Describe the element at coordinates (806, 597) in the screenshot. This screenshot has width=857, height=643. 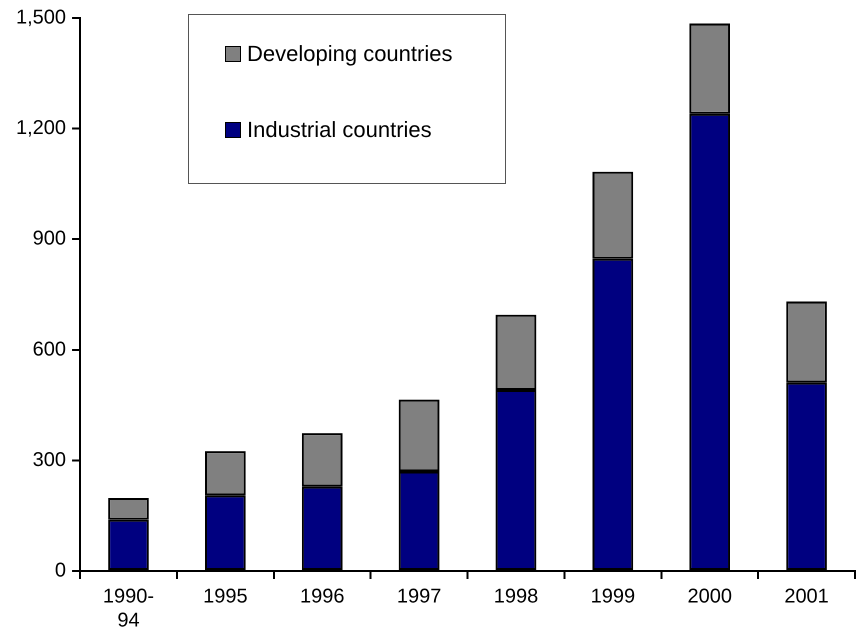
I see `x-tick-label: 2001` at that location.